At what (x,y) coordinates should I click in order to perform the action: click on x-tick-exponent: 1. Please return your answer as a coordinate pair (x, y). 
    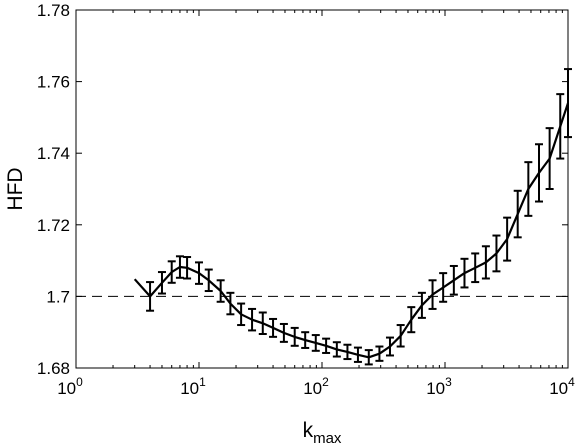
    Looking at the image, I should click on (202, 382).